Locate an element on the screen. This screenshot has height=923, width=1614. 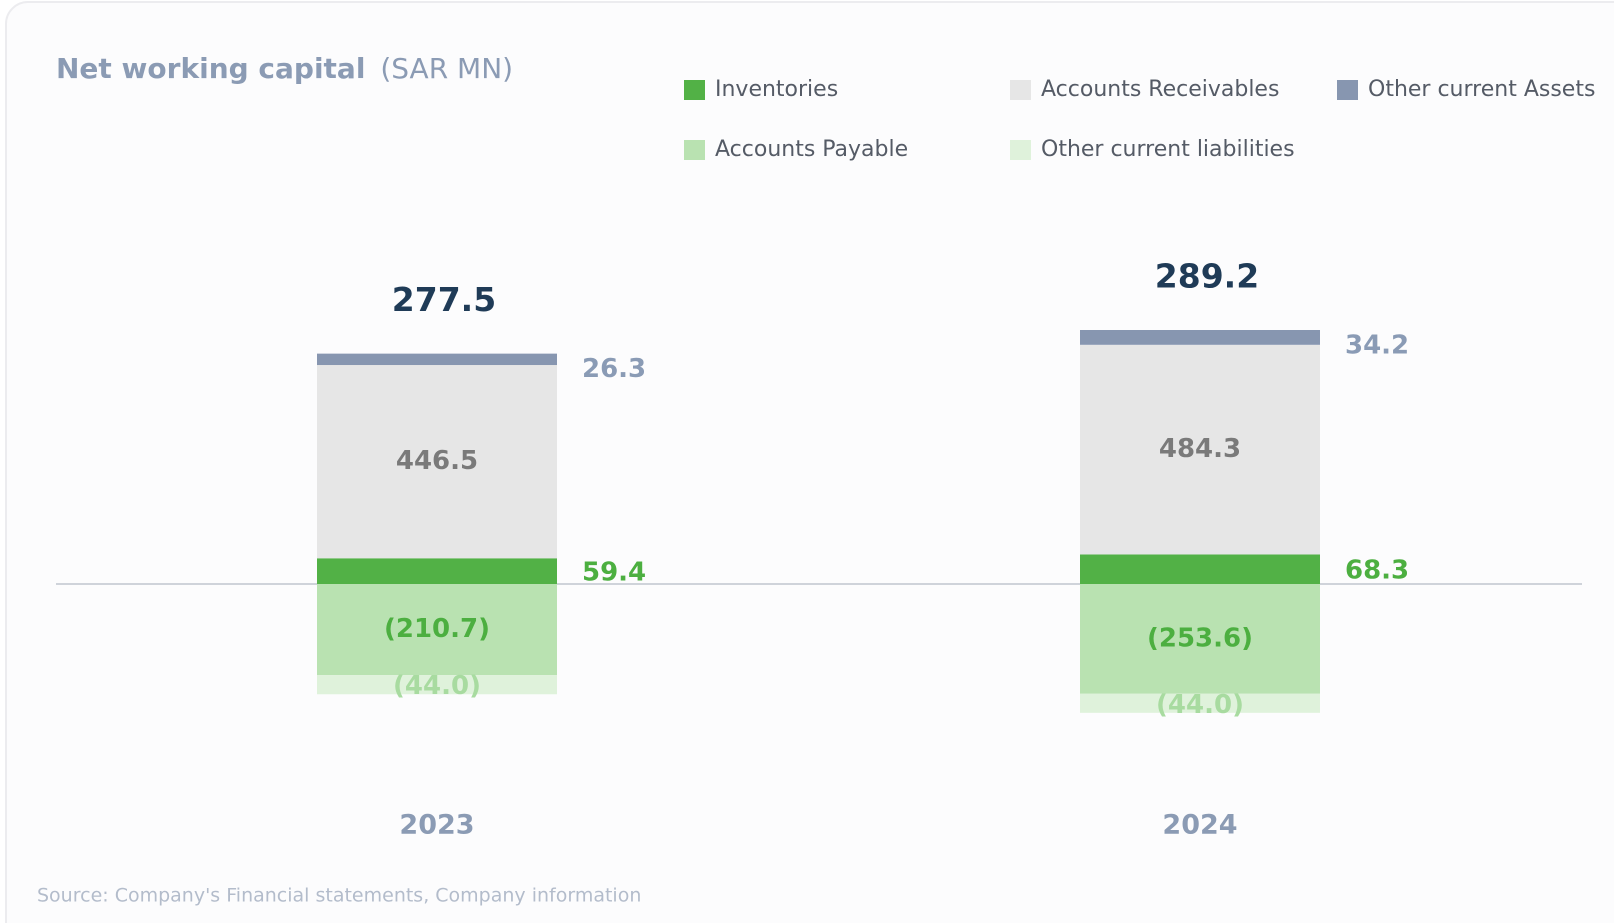
x-tick-label: 2024 is located at coordinates (1199, 825).